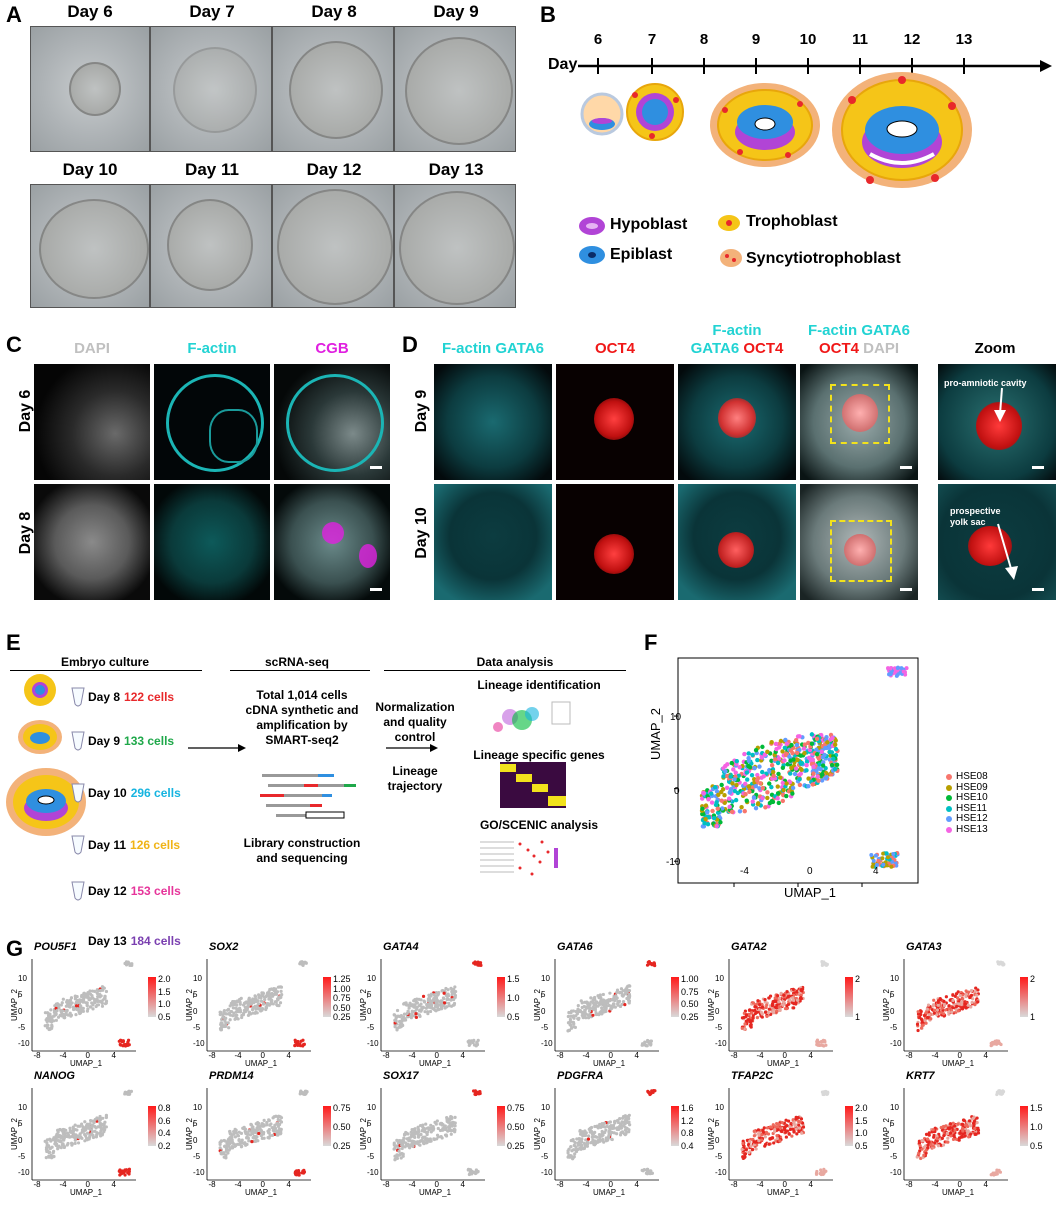 The width and height of the screenshot is (1059, 1207). Describe the element at coordinates (332, 348) in the screenshot. I see `channel-label-cgb: CGB` at that location.